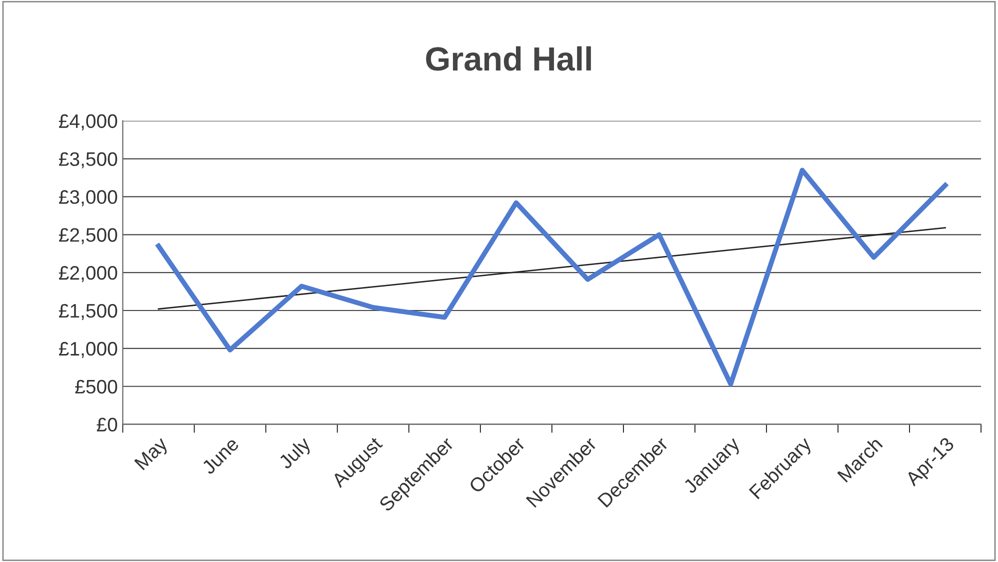 The width and height of the screenshot is (998, 562). Describe the element at coordinates (88, 312) in the screenshot. I see `y-tick-label: £1,500` at that location.